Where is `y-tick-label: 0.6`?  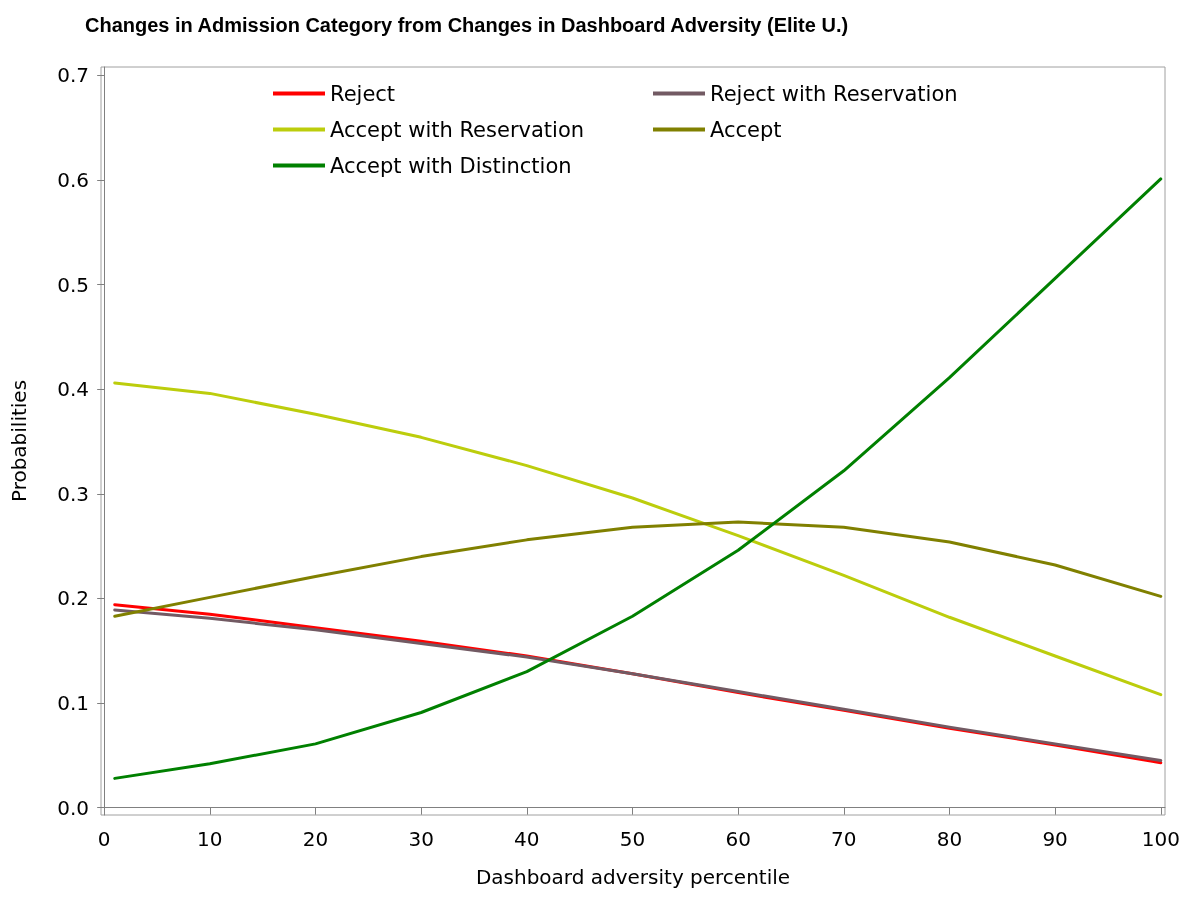 y-tick-label: 0.6 is located at coordinates (73, 179).